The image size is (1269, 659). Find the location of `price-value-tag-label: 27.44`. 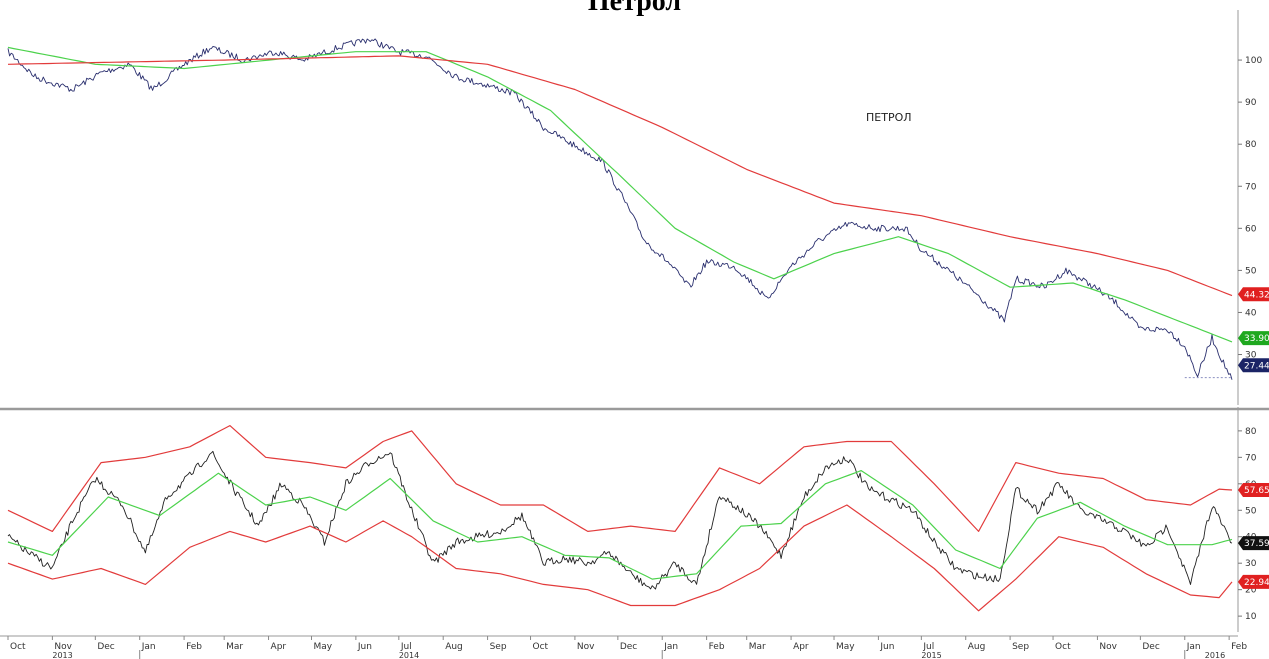

price-value-tag-label: 27.44 is located at coordinates (1256, 366).